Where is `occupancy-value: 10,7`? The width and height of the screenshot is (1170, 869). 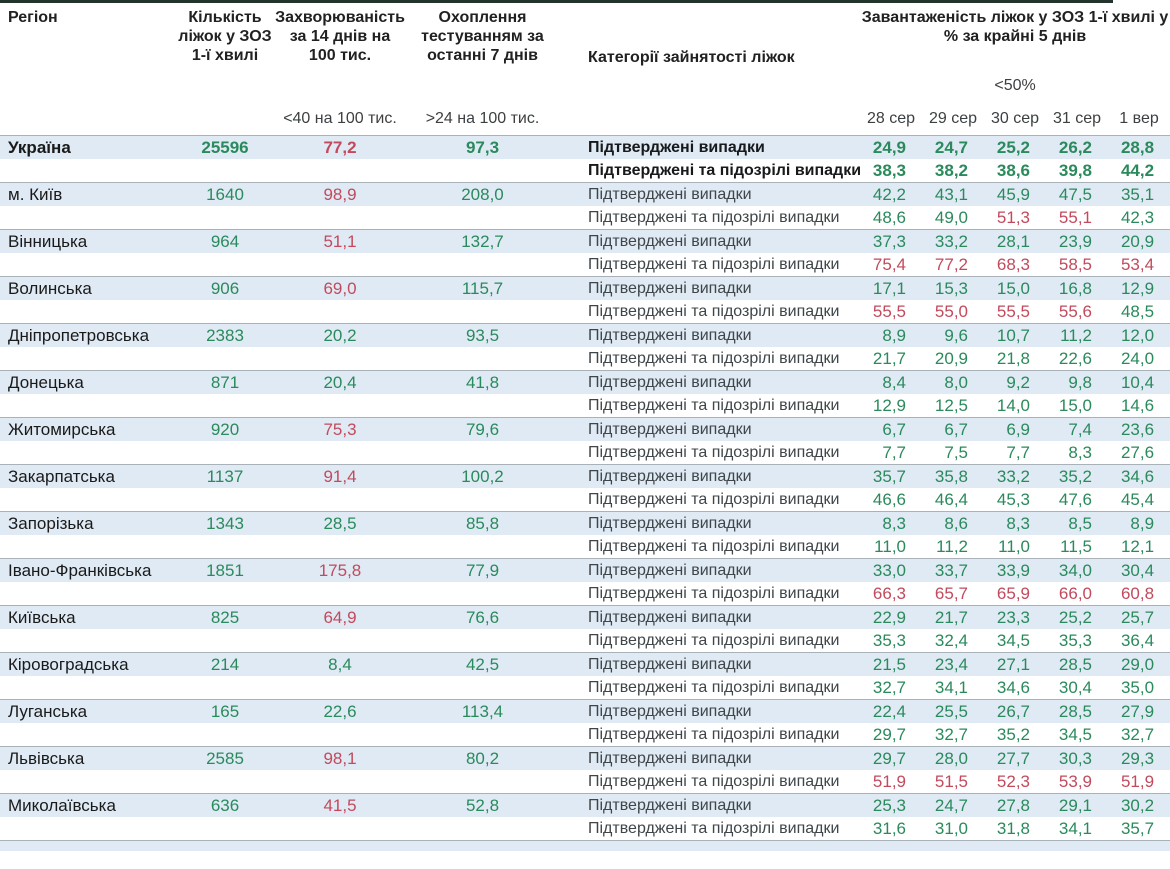 occupancy-value: 10,7 is located at coordinates (1015, 335).